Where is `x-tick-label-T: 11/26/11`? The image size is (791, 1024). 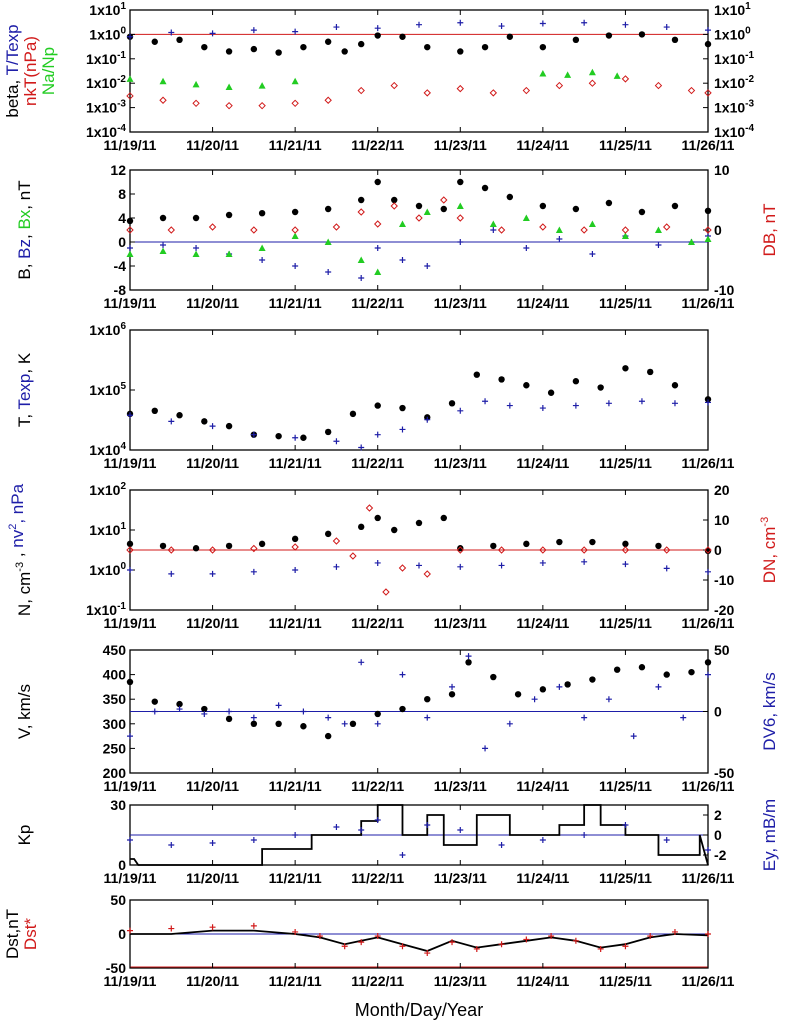 x-tick-label-T: 11/26/11 is located at coordinates (708, 463).